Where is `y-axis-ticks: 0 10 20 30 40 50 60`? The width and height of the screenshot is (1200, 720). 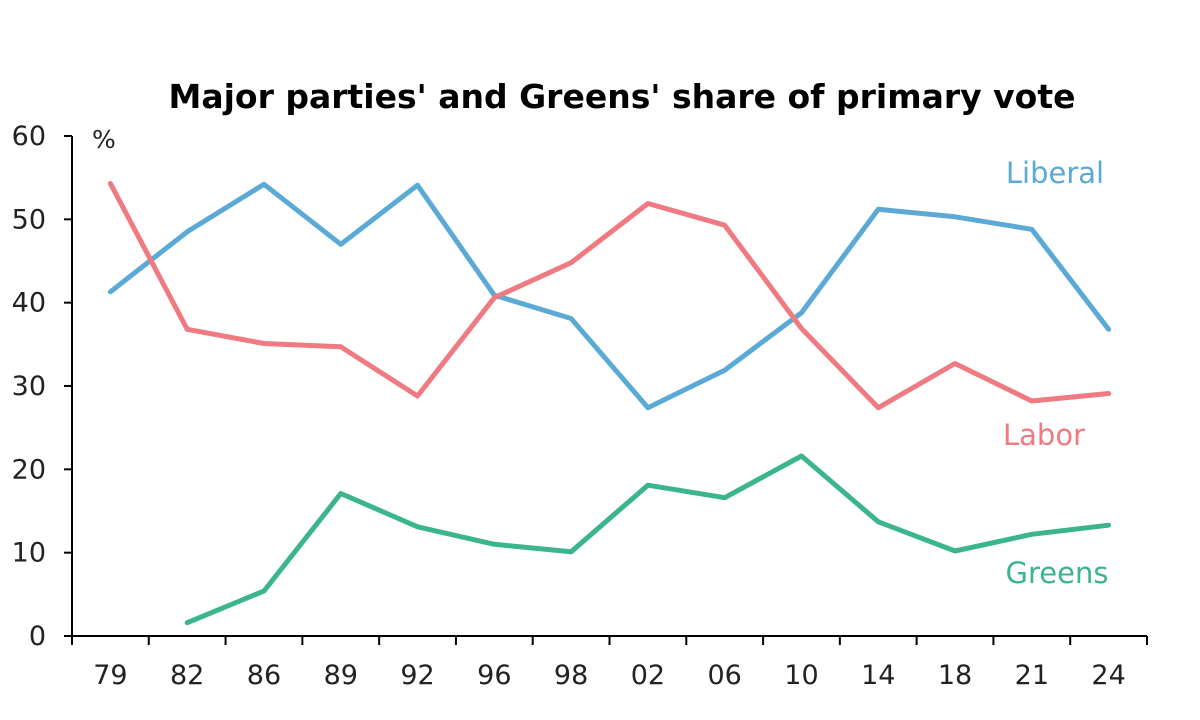 y-axis-ticks: 0 10 20 30 40 50 60 is located at coordinates (42, 386).